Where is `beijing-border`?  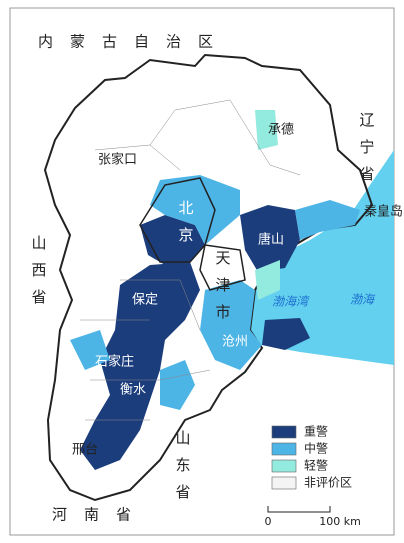 beijing-border is located at coordinates (177, 220).